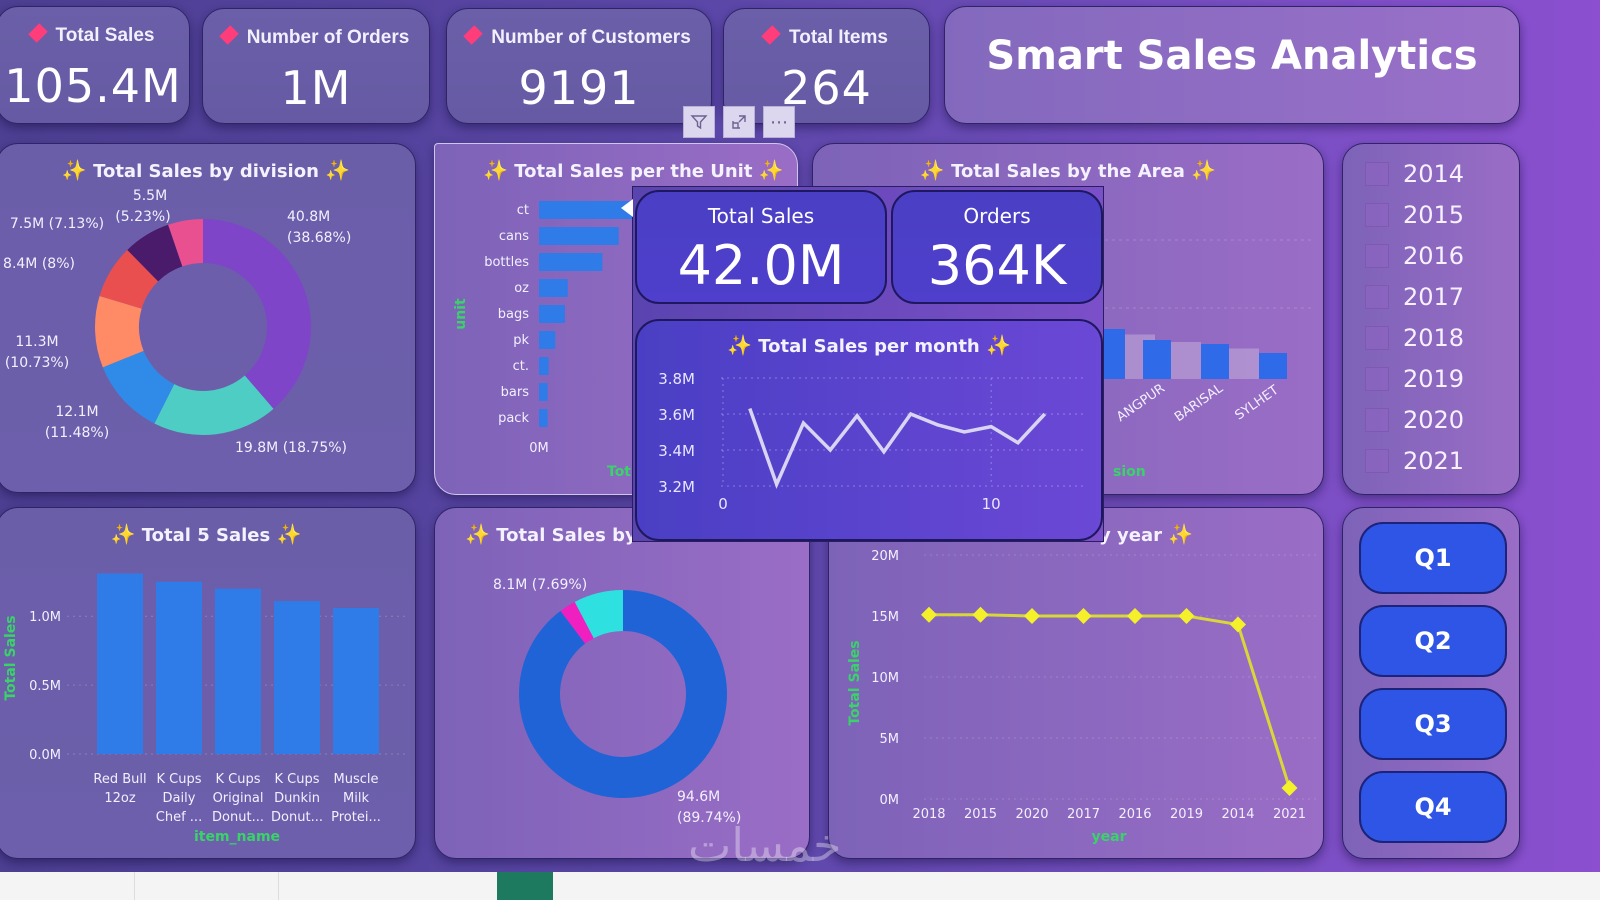 The image size is (1600, 900). I want to click on kpi-number-of-customers: Number of Customers 9191, so click(579, 66).